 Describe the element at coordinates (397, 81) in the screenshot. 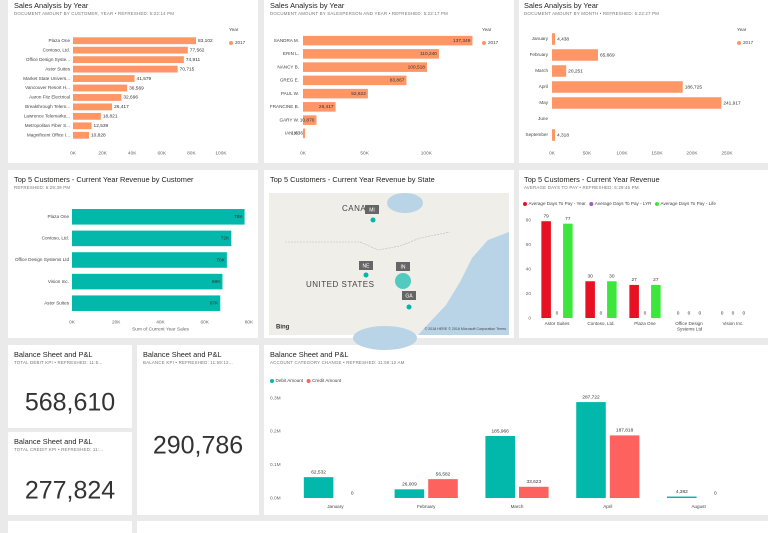

I see `data-label: 83,867` at that location.